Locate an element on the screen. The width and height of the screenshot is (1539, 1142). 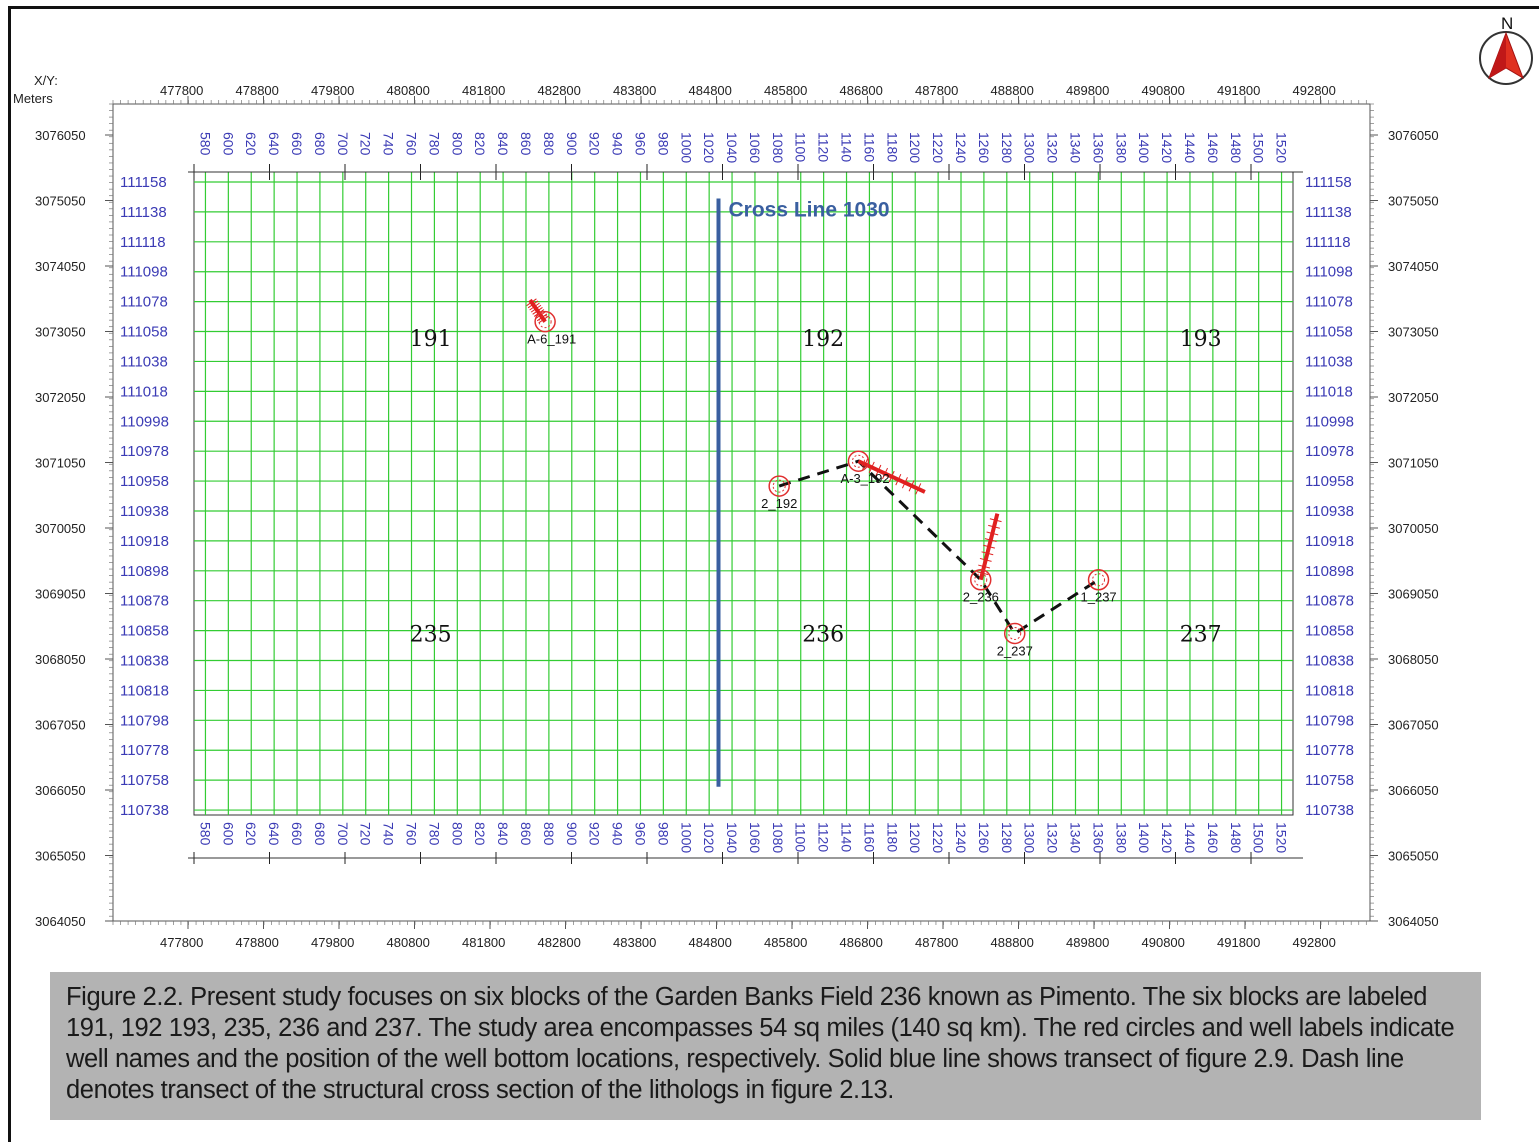
crossline-label-bottom: 740 is located at coordinates (389, 834).